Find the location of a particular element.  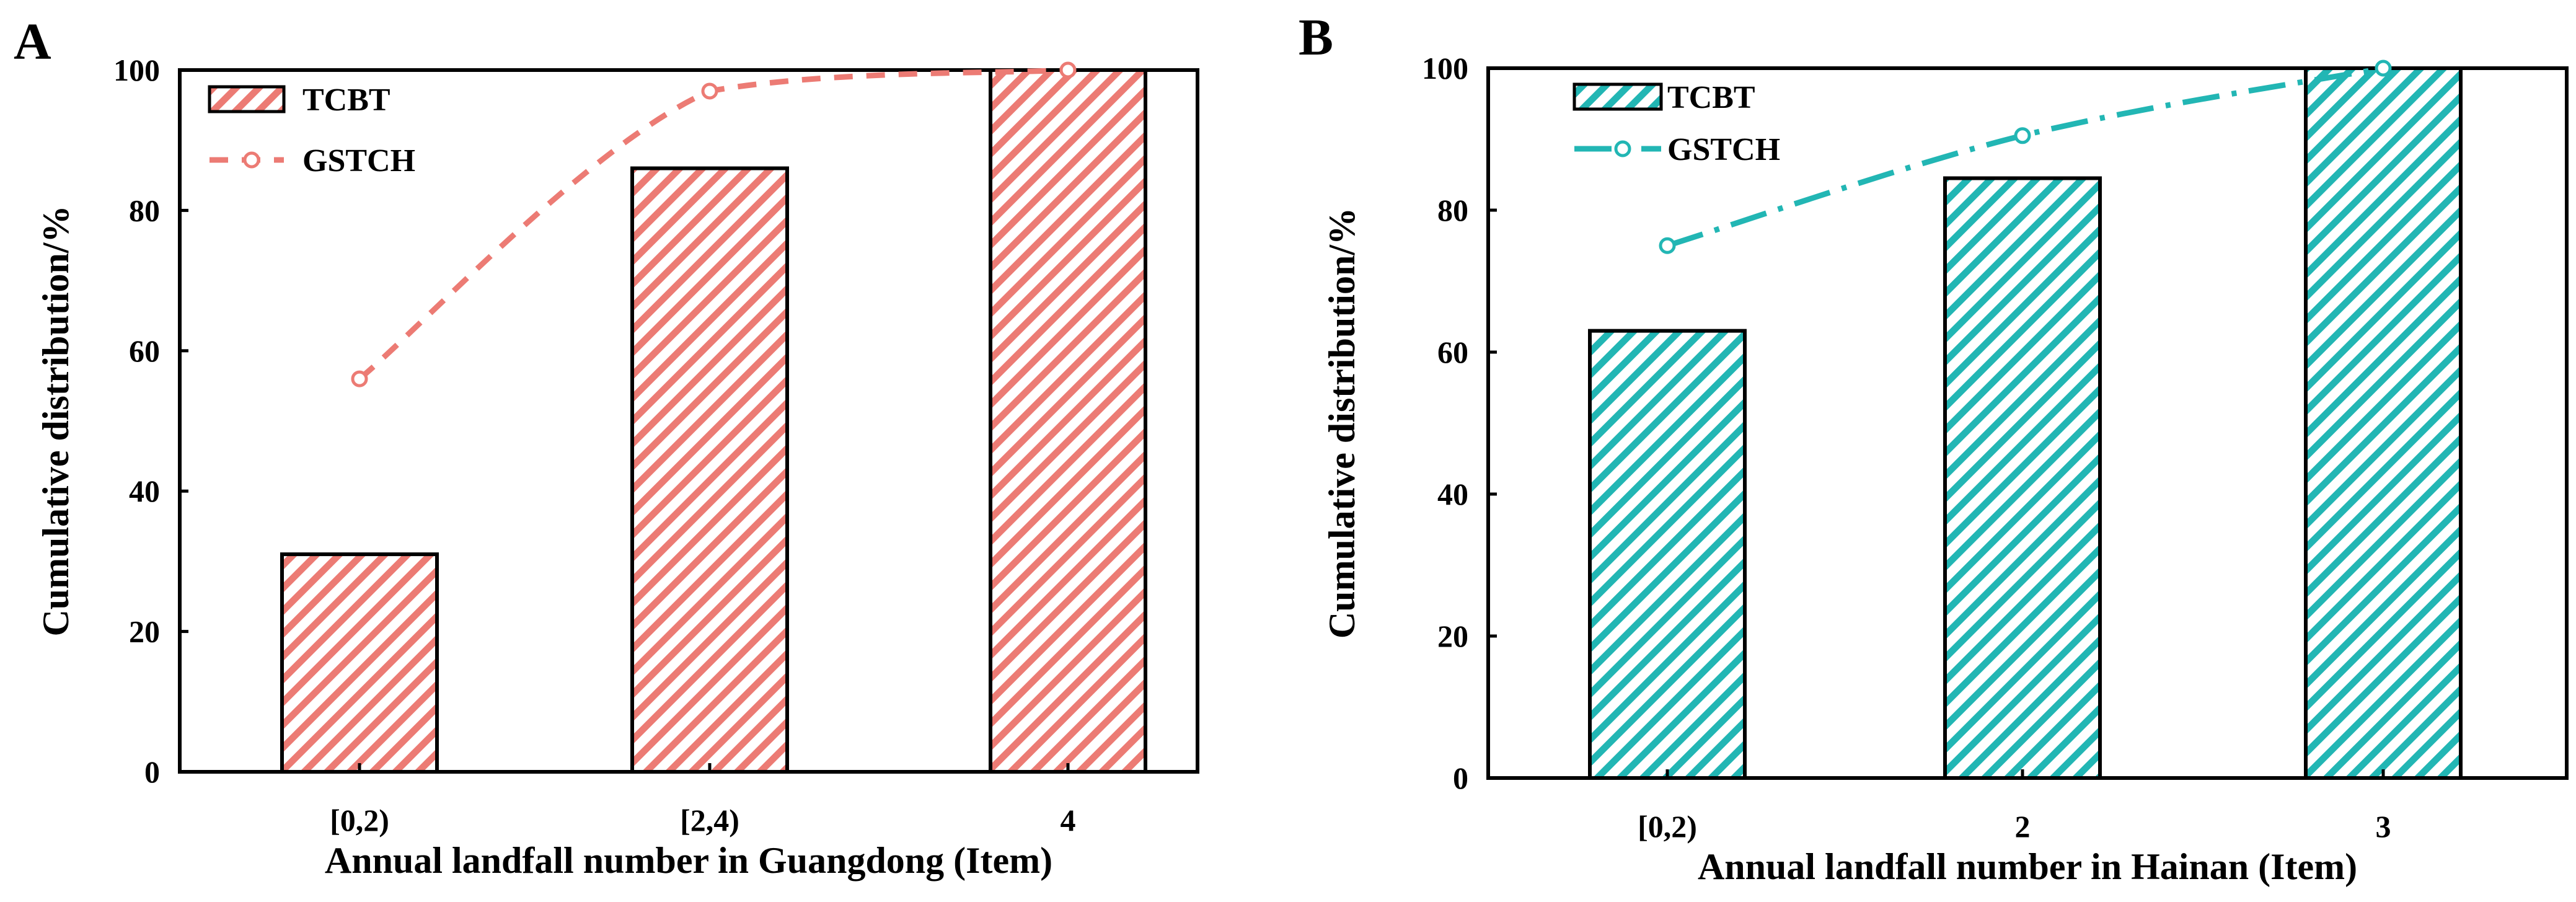

panel-a-ytick-label: 40 is located at coordinates (144, 491).